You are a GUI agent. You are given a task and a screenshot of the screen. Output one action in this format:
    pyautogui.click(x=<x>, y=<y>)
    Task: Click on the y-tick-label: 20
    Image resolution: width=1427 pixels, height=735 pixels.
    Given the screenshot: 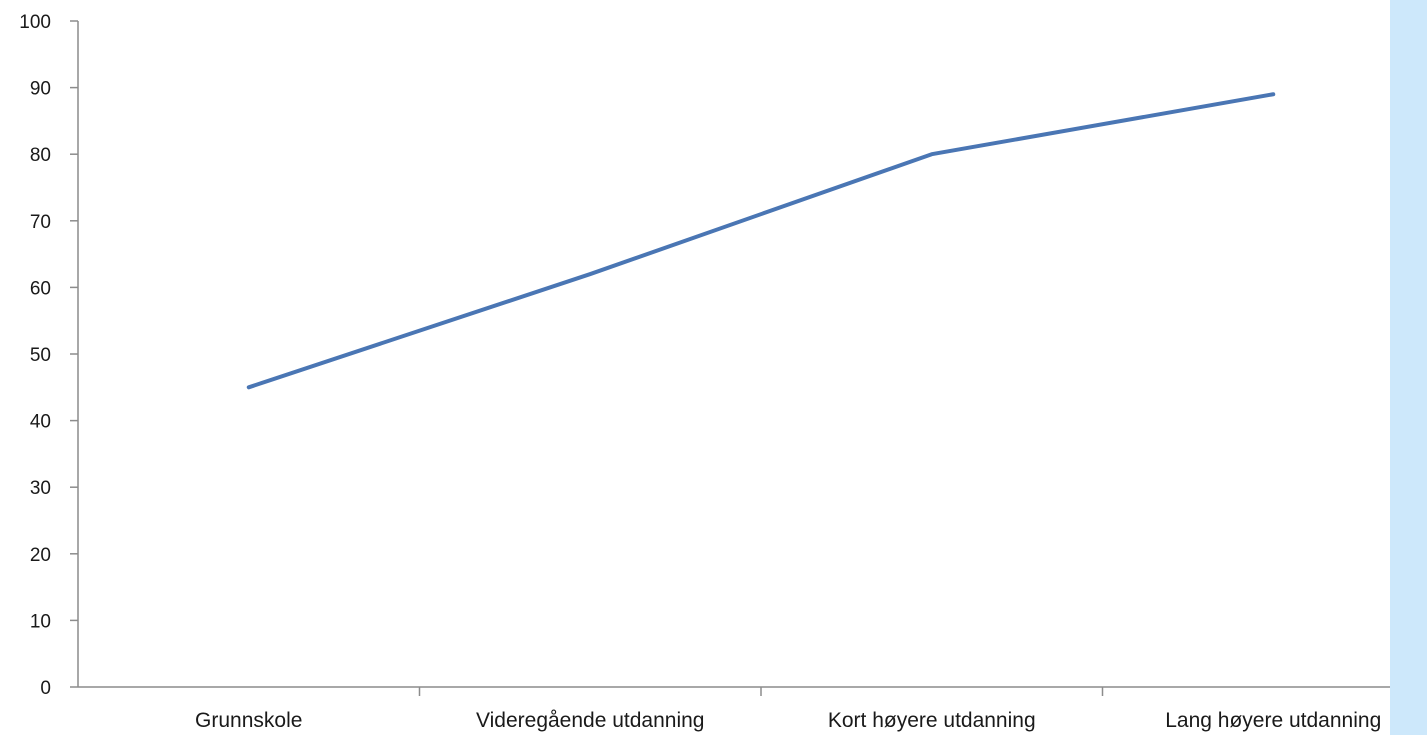 What is the action you would take?
    pyautogui.click(x=40, y=555)
    